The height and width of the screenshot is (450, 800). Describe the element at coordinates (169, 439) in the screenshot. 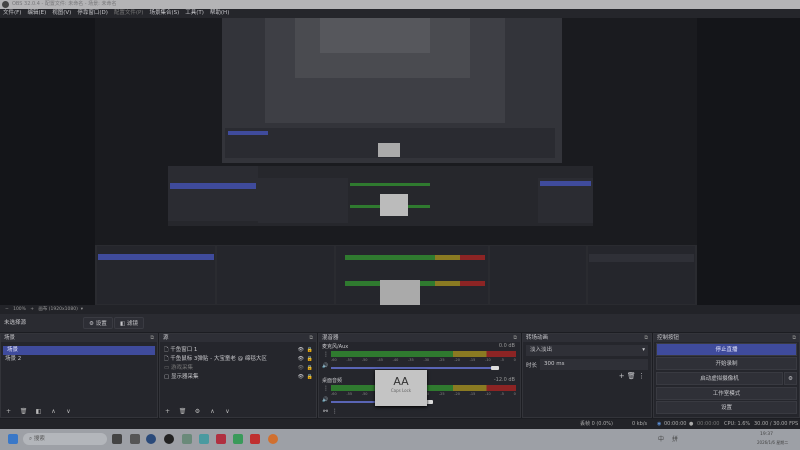

I see `obs-icon` at that location.